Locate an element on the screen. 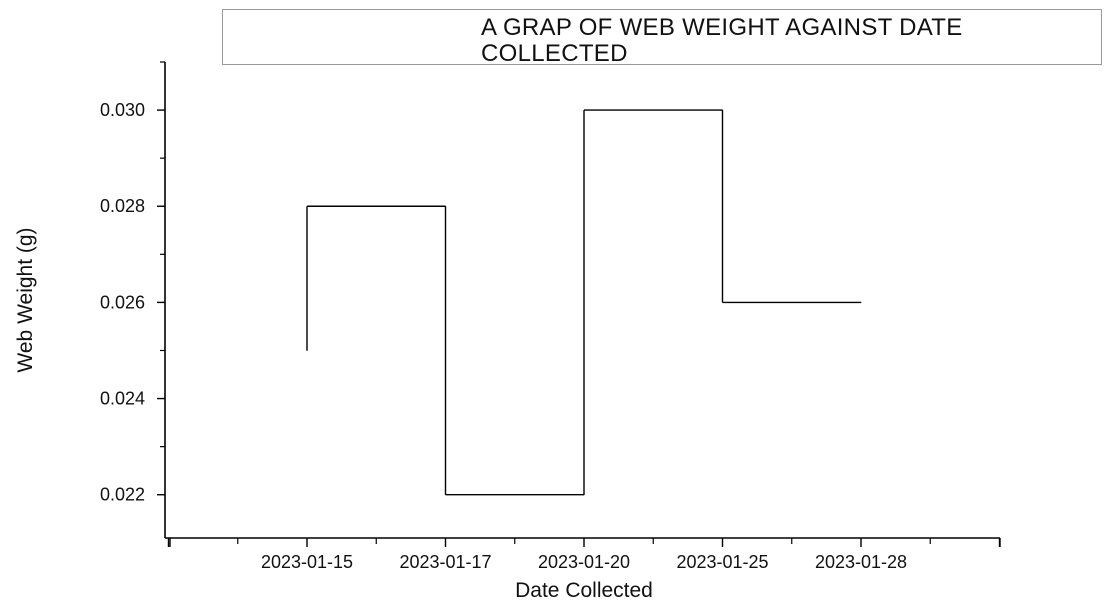 Image resolution: width=1111 pixels, height=603 pixels. x-tick-label: 2023-01-15 is located at coordinates (307, 562).